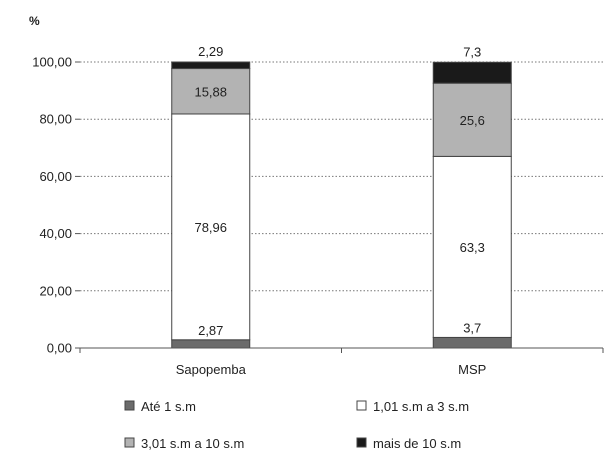  What do you see at coordinates (421, 406) in the screenshot?
I see `legend-label: 1,01 s.m a 3 s.m` at bounding box center [421, 406].